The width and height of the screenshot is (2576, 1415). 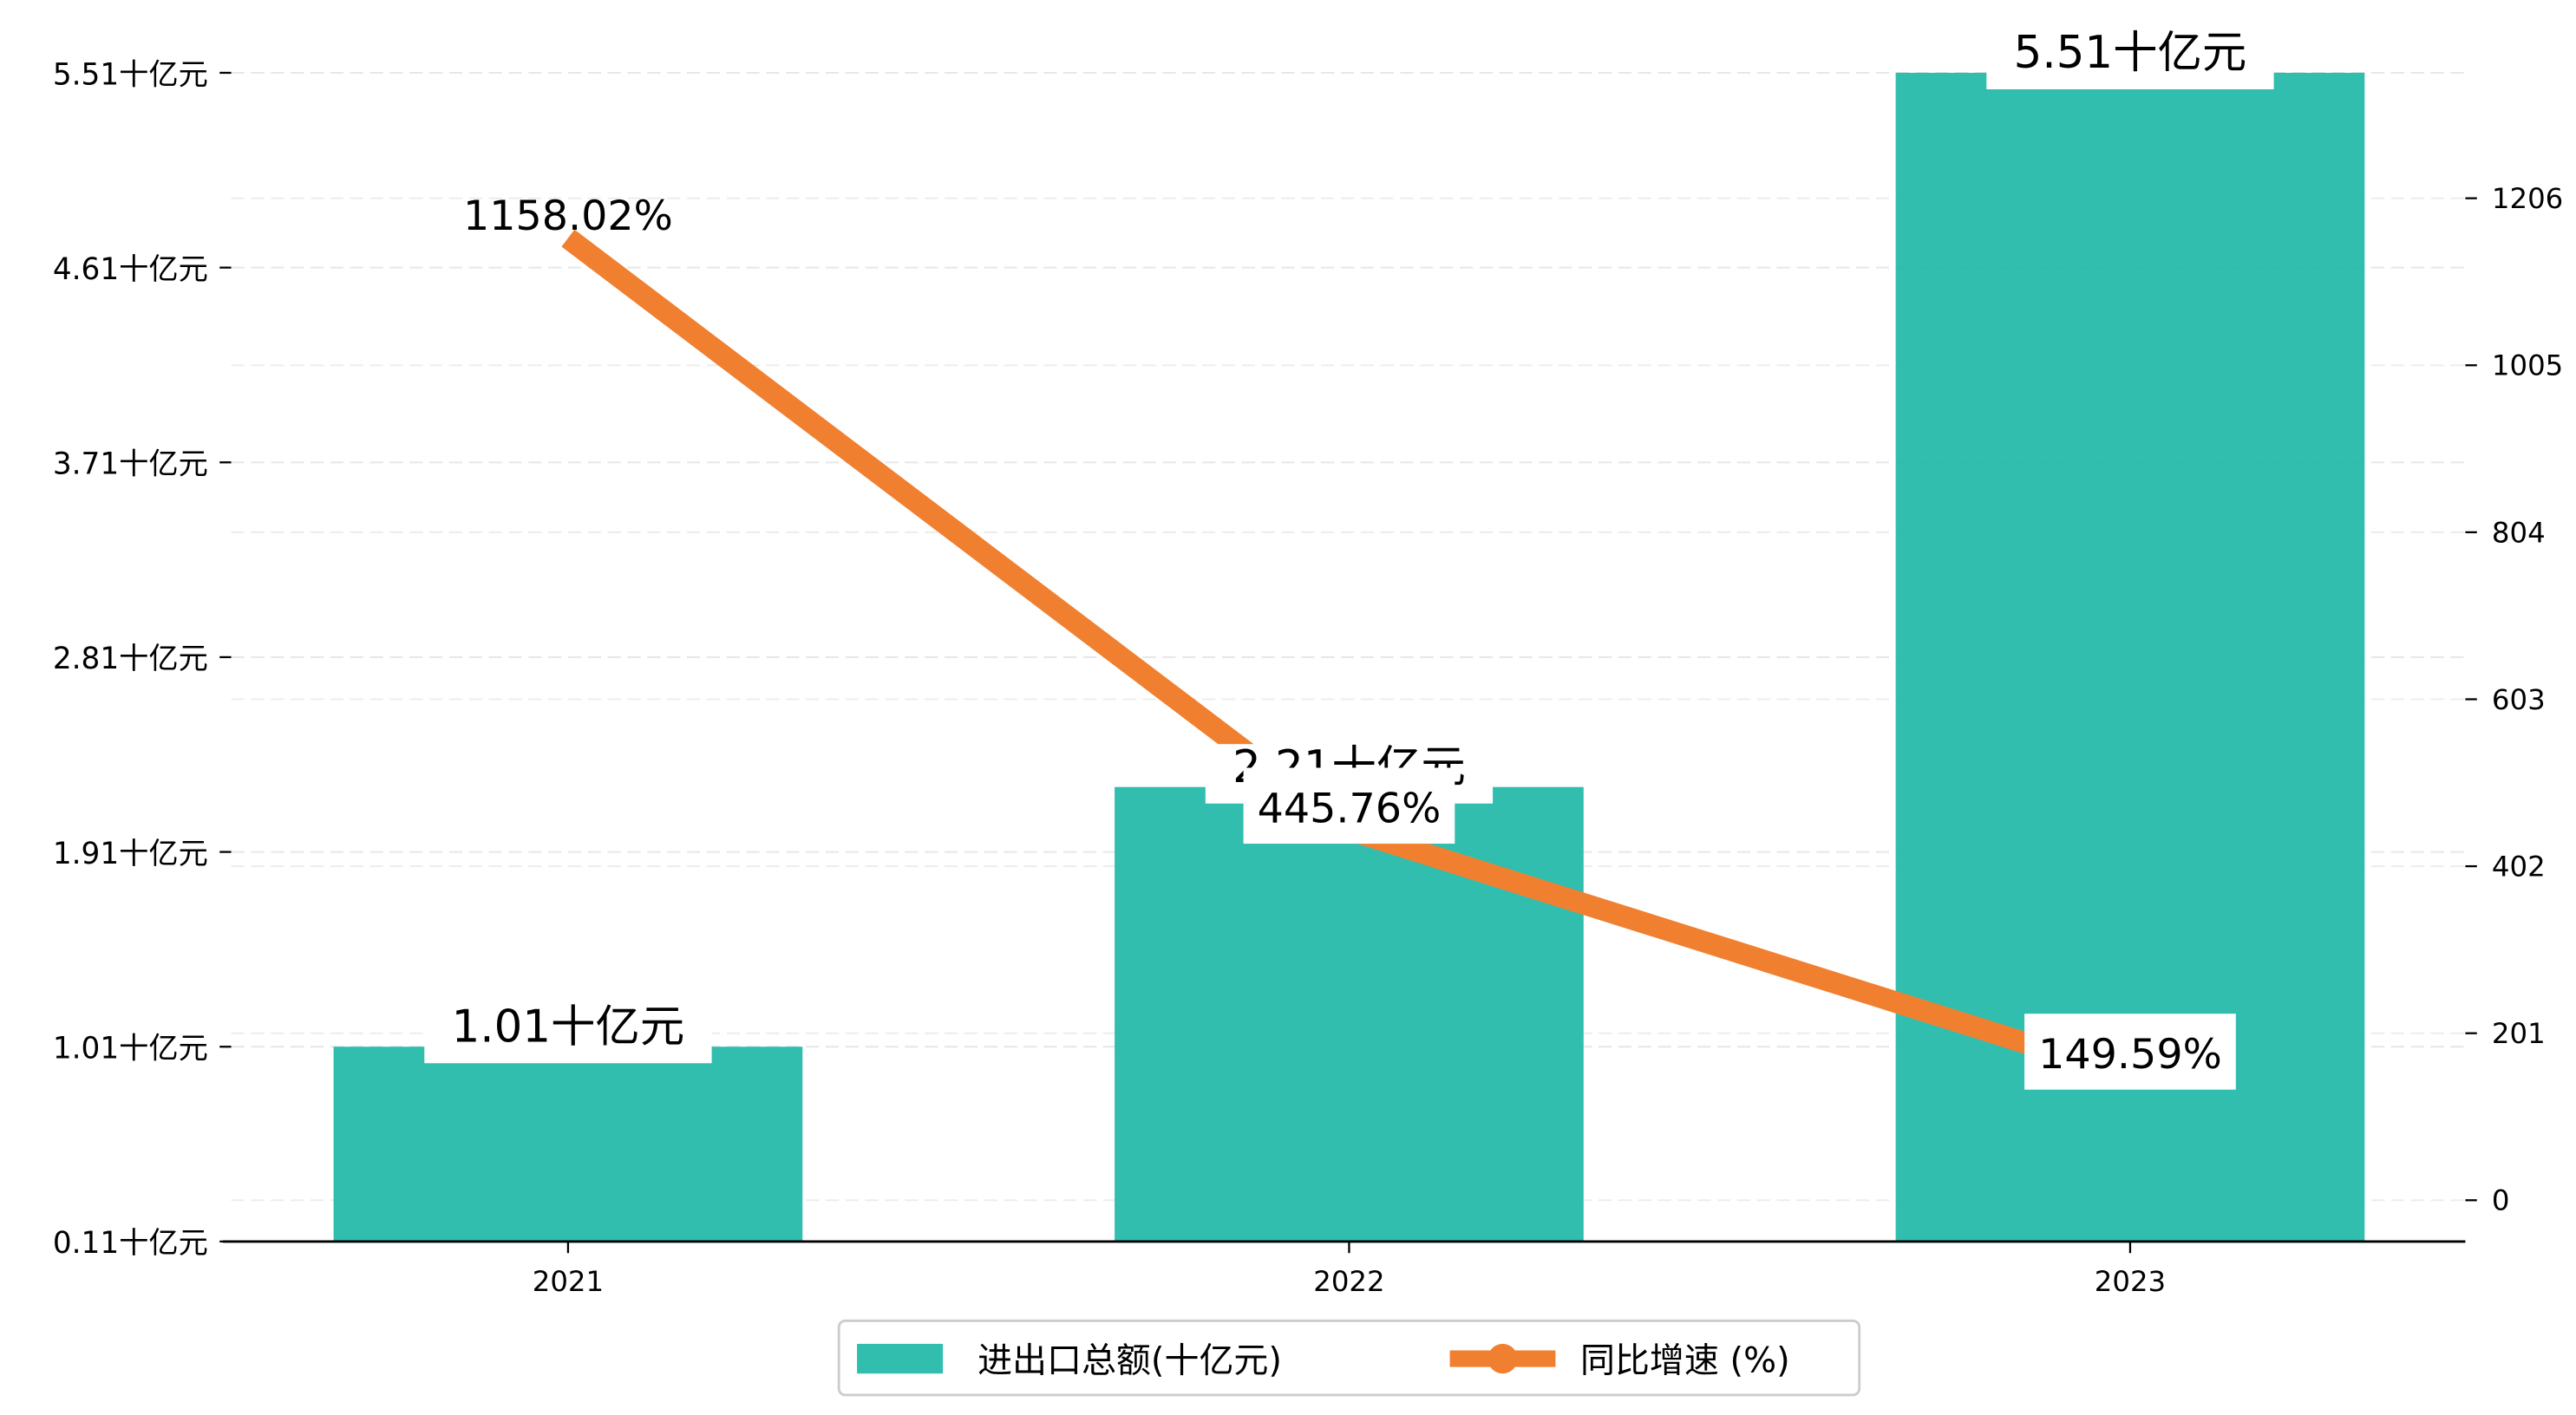 What do you see at coordinates (2519, 699) in the screenshot?
I see `right-tick-label: 603` at bounding box center [2519, 699].